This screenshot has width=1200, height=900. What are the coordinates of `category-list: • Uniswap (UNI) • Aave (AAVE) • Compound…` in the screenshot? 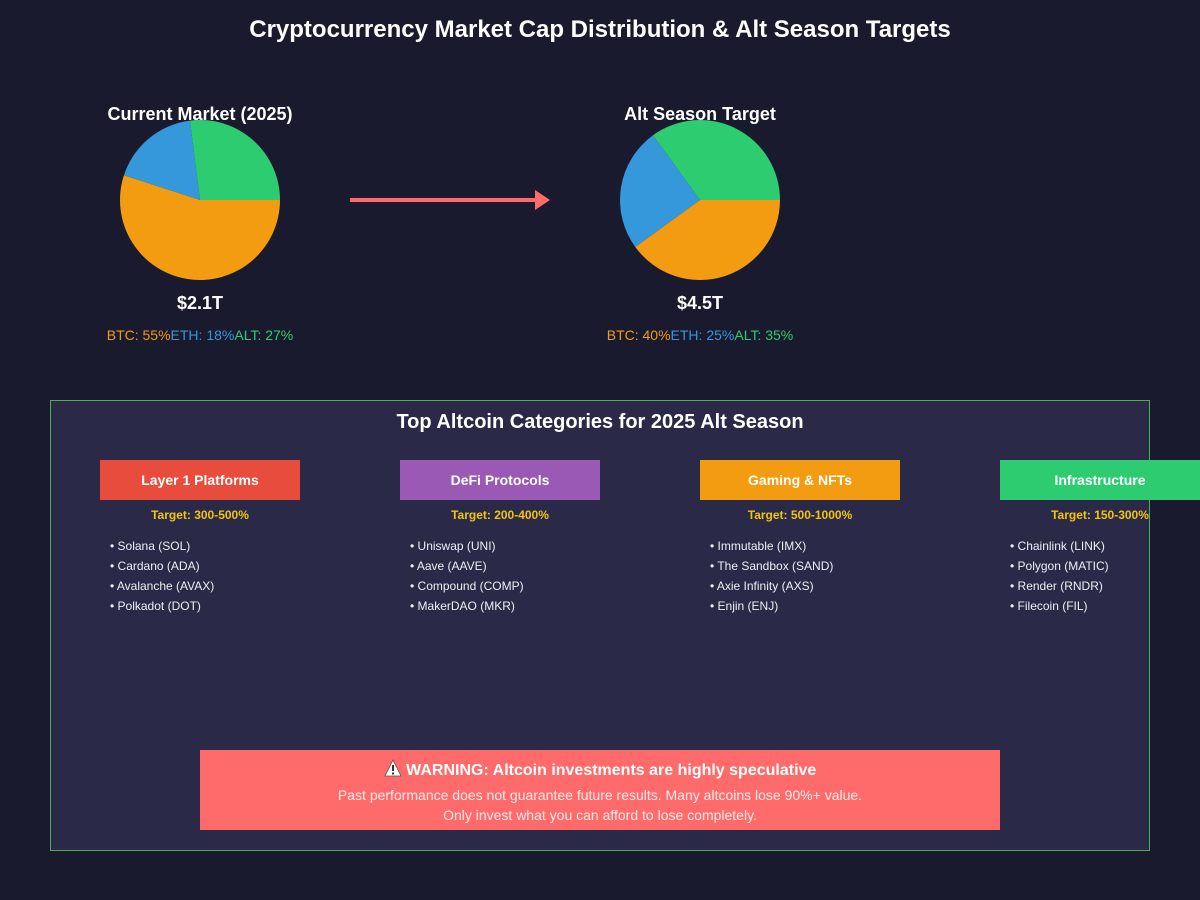 It's located at (500, 576).